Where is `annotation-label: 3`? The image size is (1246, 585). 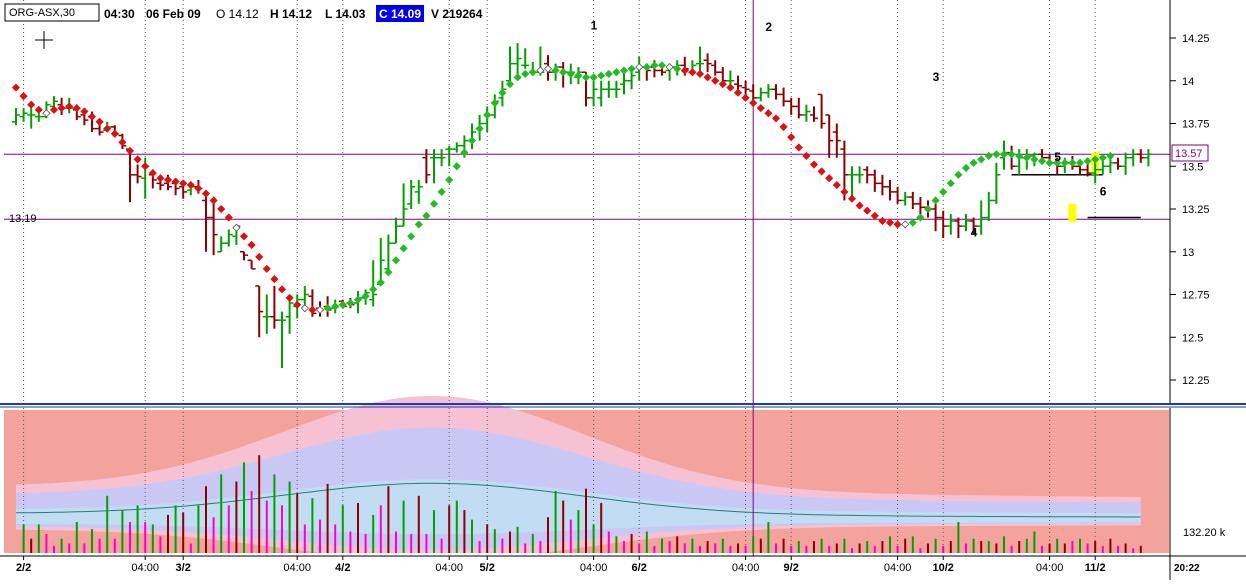 annotation-label: 3 is located at coordinates (936, 77).